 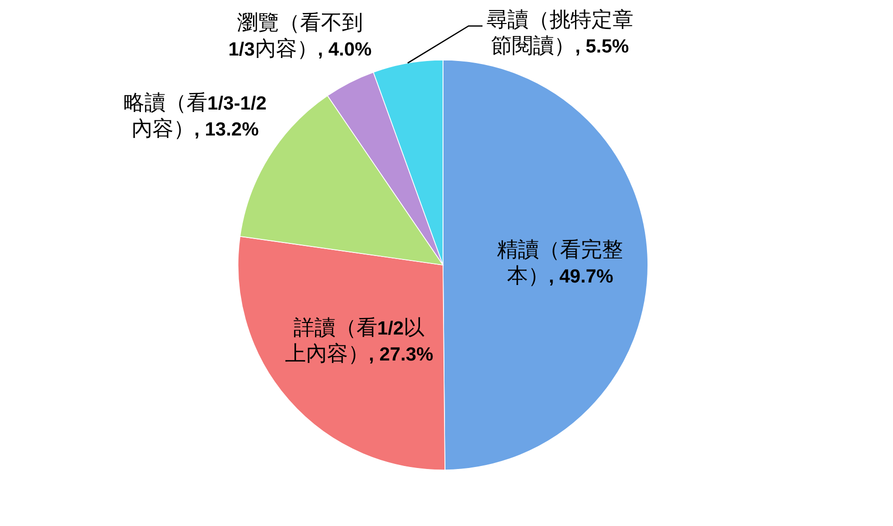 What do you see at coordinates (195, 116) in the screenshot?
I see `slice-label: 略讀（看1/3-1/2內容）, 13.2%` at bounding box center [195, 116].